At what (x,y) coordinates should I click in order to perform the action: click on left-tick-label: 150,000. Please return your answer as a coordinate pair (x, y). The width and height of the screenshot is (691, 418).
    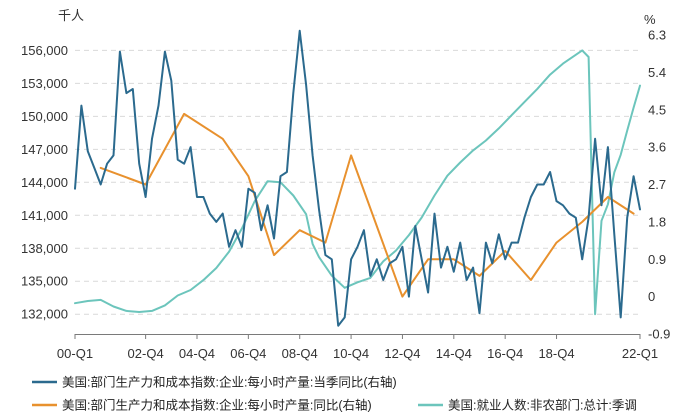
    Looking at the image, I should click on (44, 116).